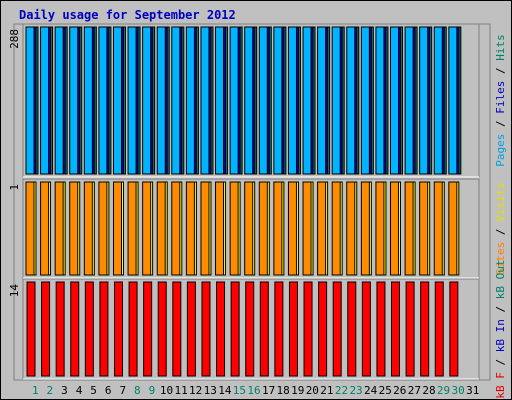 This screenshot has height=400, width=512. What do you see at coordinates (500, 150) in the screenshot?
I see `legend-segment: Pages` at bounding box center [500, 150].